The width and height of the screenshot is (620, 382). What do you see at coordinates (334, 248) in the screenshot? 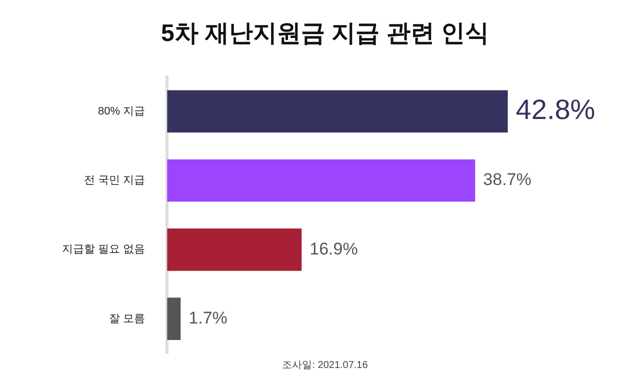
I see `data-label: 16.9%` at bounding box center [334, 248].